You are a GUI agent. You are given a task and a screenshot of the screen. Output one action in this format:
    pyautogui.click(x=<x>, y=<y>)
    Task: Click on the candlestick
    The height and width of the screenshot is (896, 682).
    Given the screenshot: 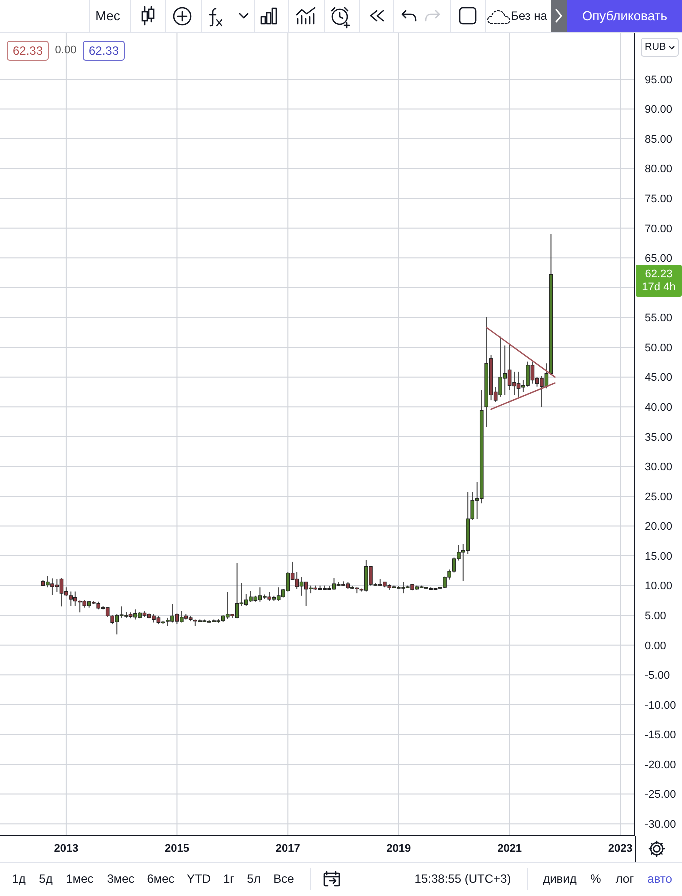 What is the action you would take?
    pyautogui.click(x=71, y=599)
    